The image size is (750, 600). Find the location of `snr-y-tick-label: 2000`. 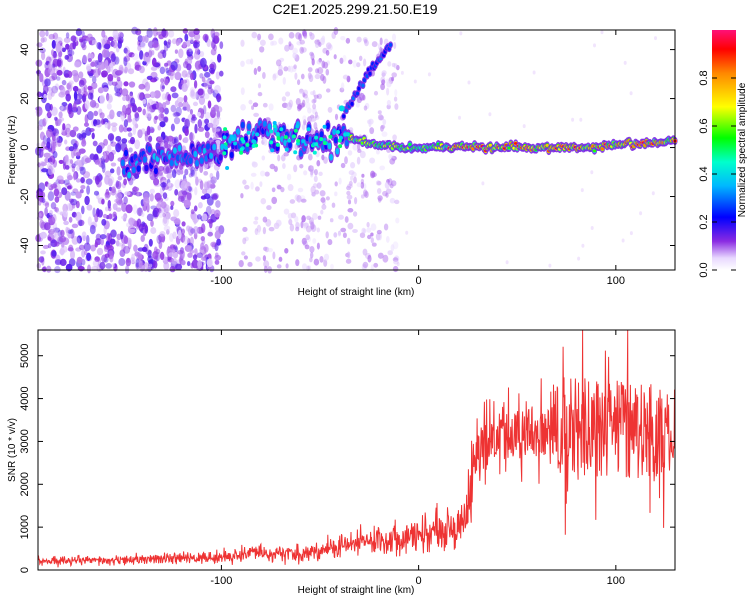

snr-y-tick-label: 2000 is located at coordinates (25, 484).